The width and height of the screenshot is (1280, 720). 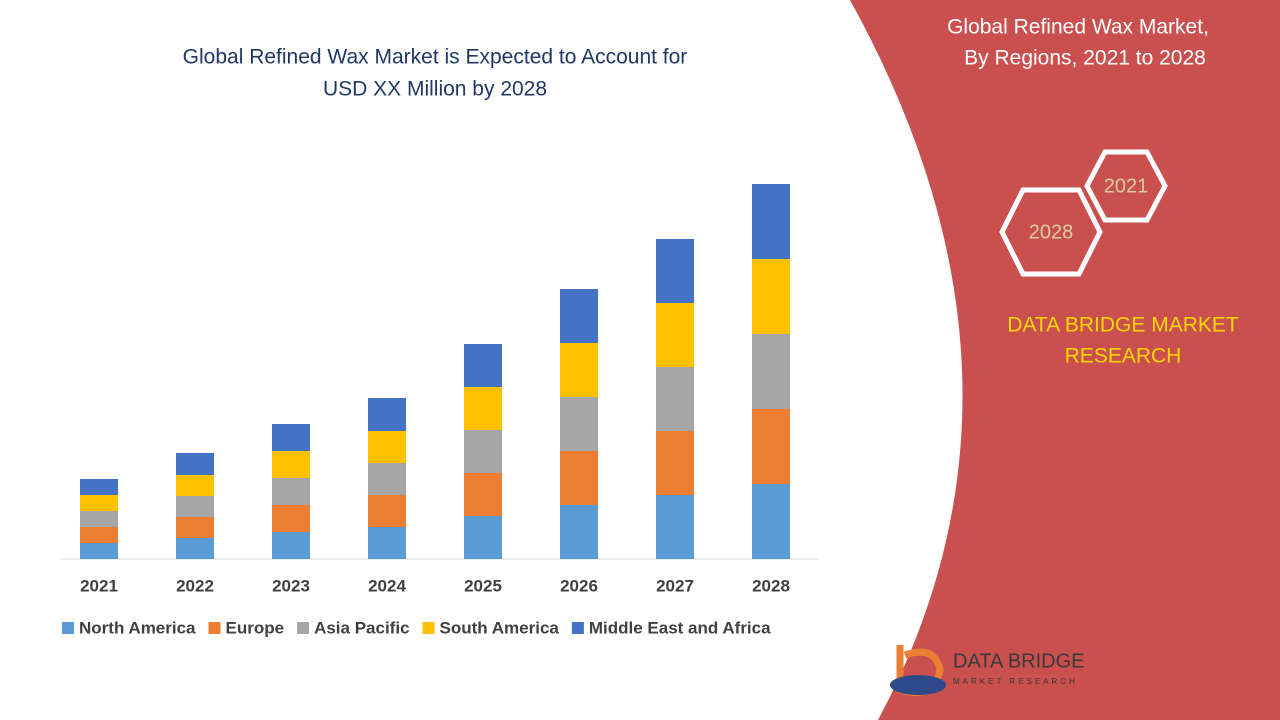 I want to click on legend-label: North America, so click(x=137, y=627).